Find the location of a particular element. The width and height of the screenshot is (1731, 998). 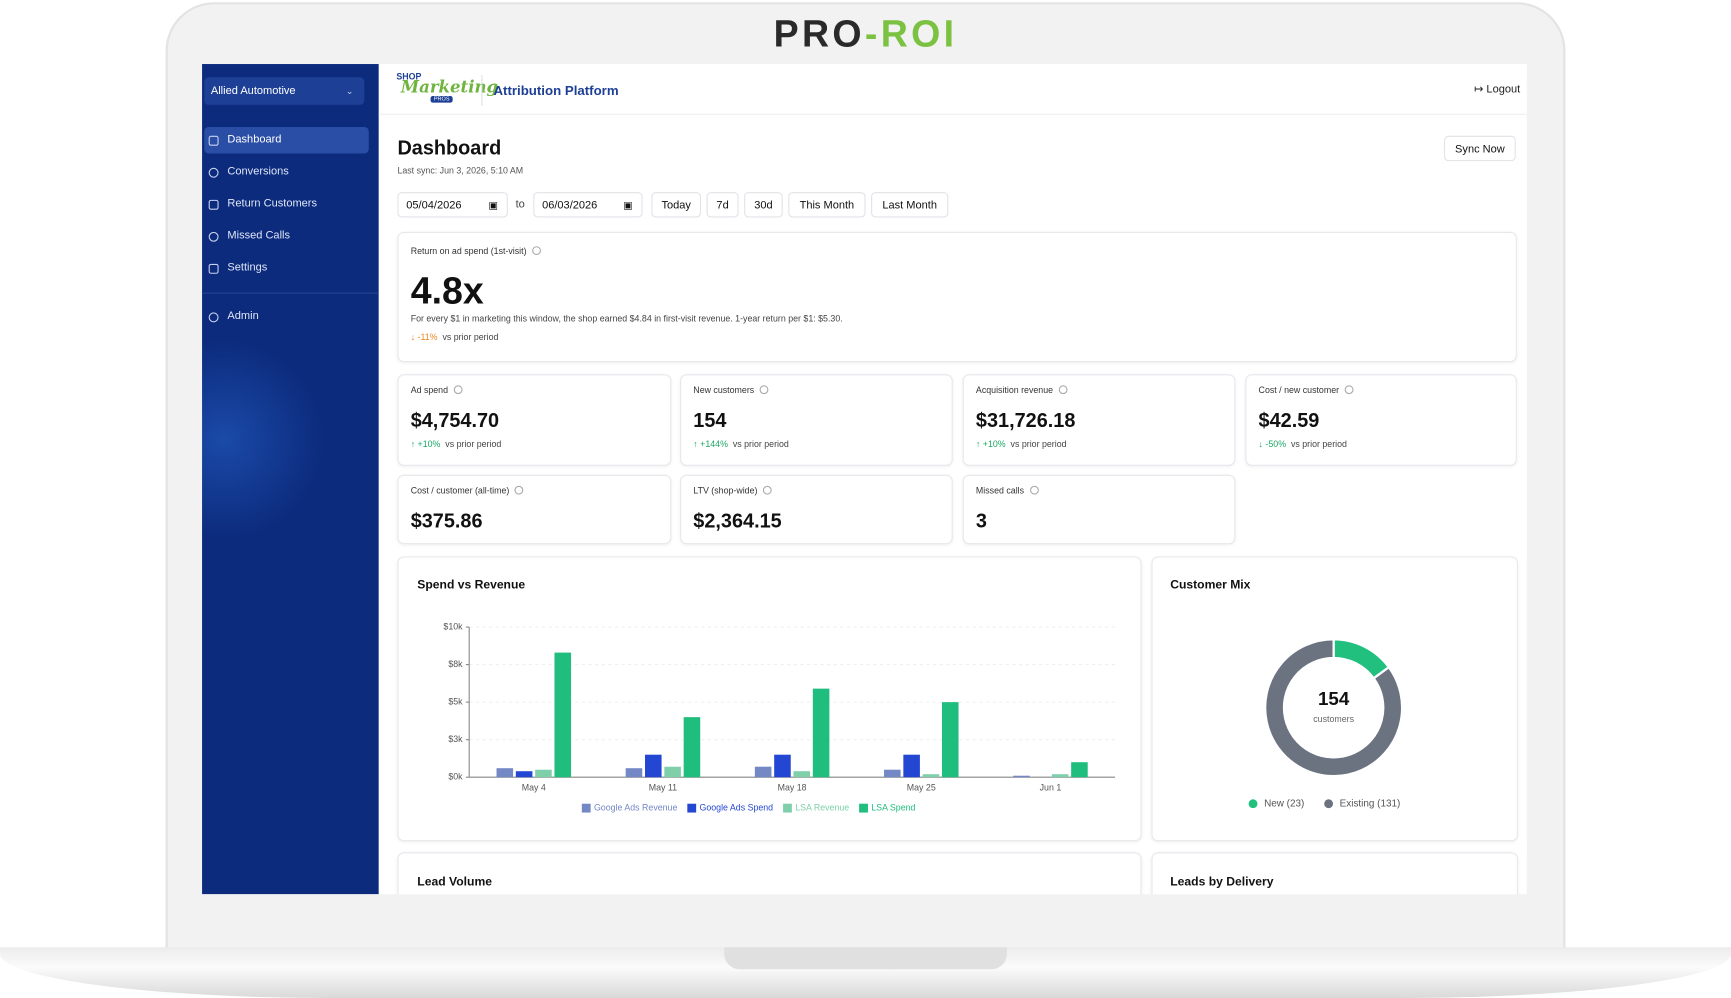

date-separator: to is located at coordinates (520, 204).